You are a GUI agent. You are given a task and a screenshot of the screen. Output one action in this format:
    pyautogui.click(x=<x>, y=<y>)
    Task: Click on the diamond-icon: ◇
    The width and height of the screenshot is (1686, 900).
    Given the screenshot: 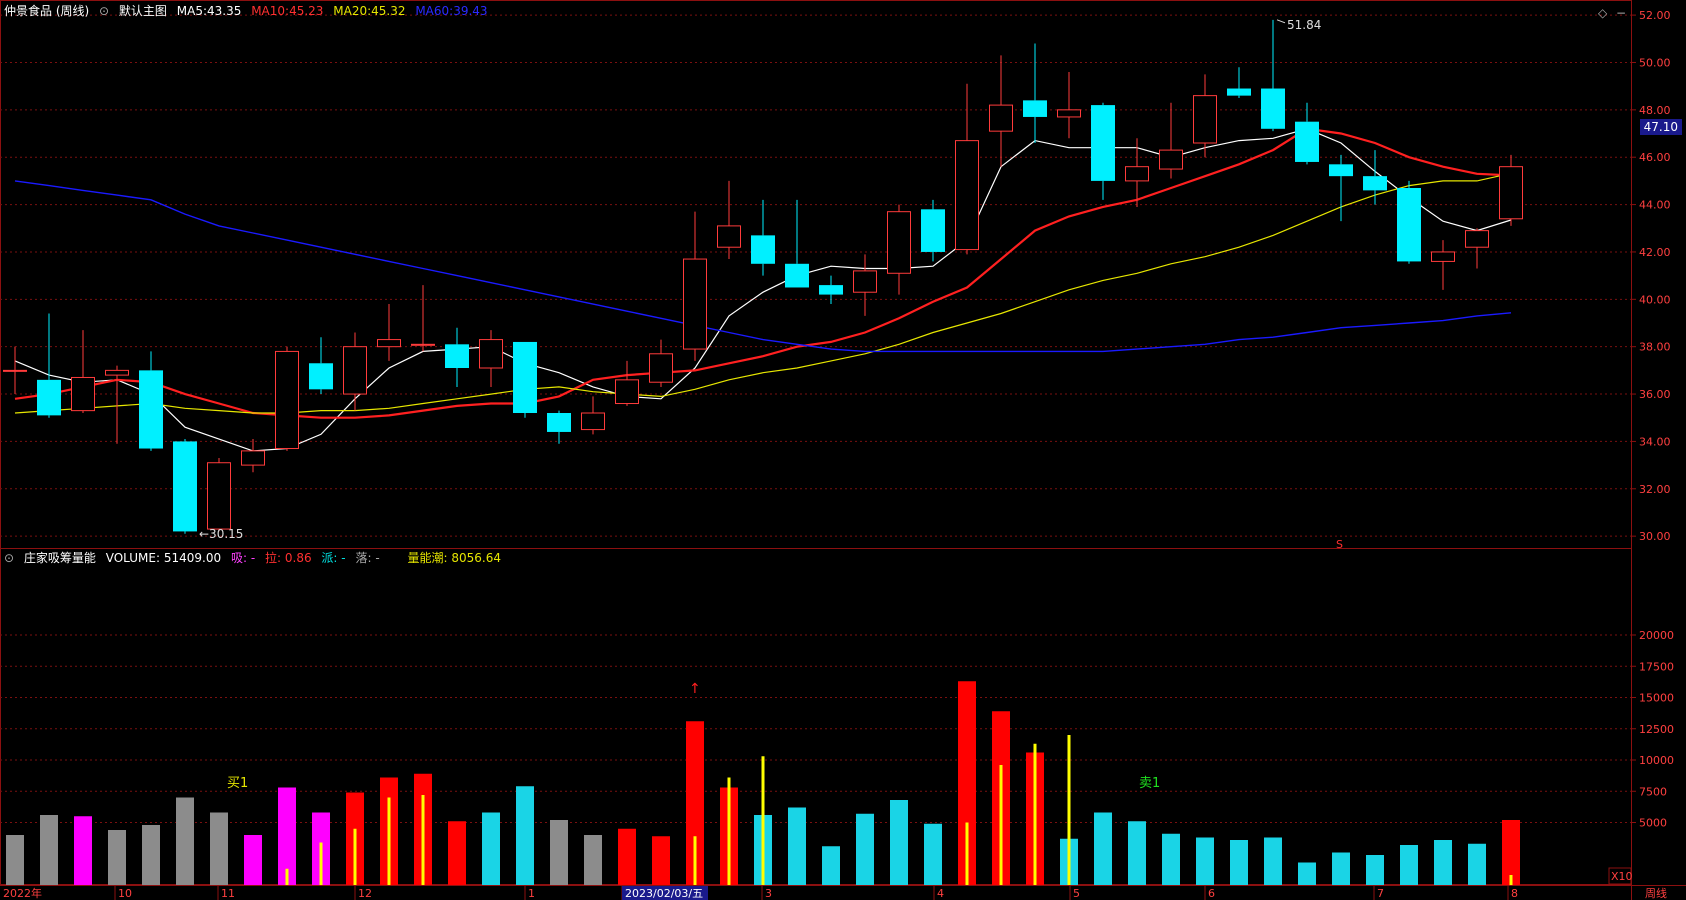 What is the action you would take?
    pyautogui.click(x=1603, y=13)
    